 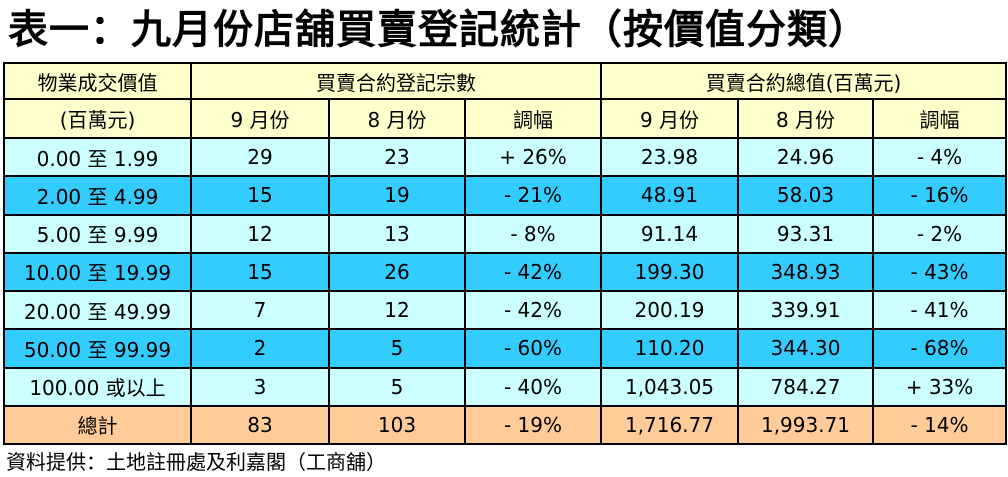 What do you see at coordinates (260, 310) in the screenshot?
I see `count-sep-cell: 7` at bounding box center [260, 310].